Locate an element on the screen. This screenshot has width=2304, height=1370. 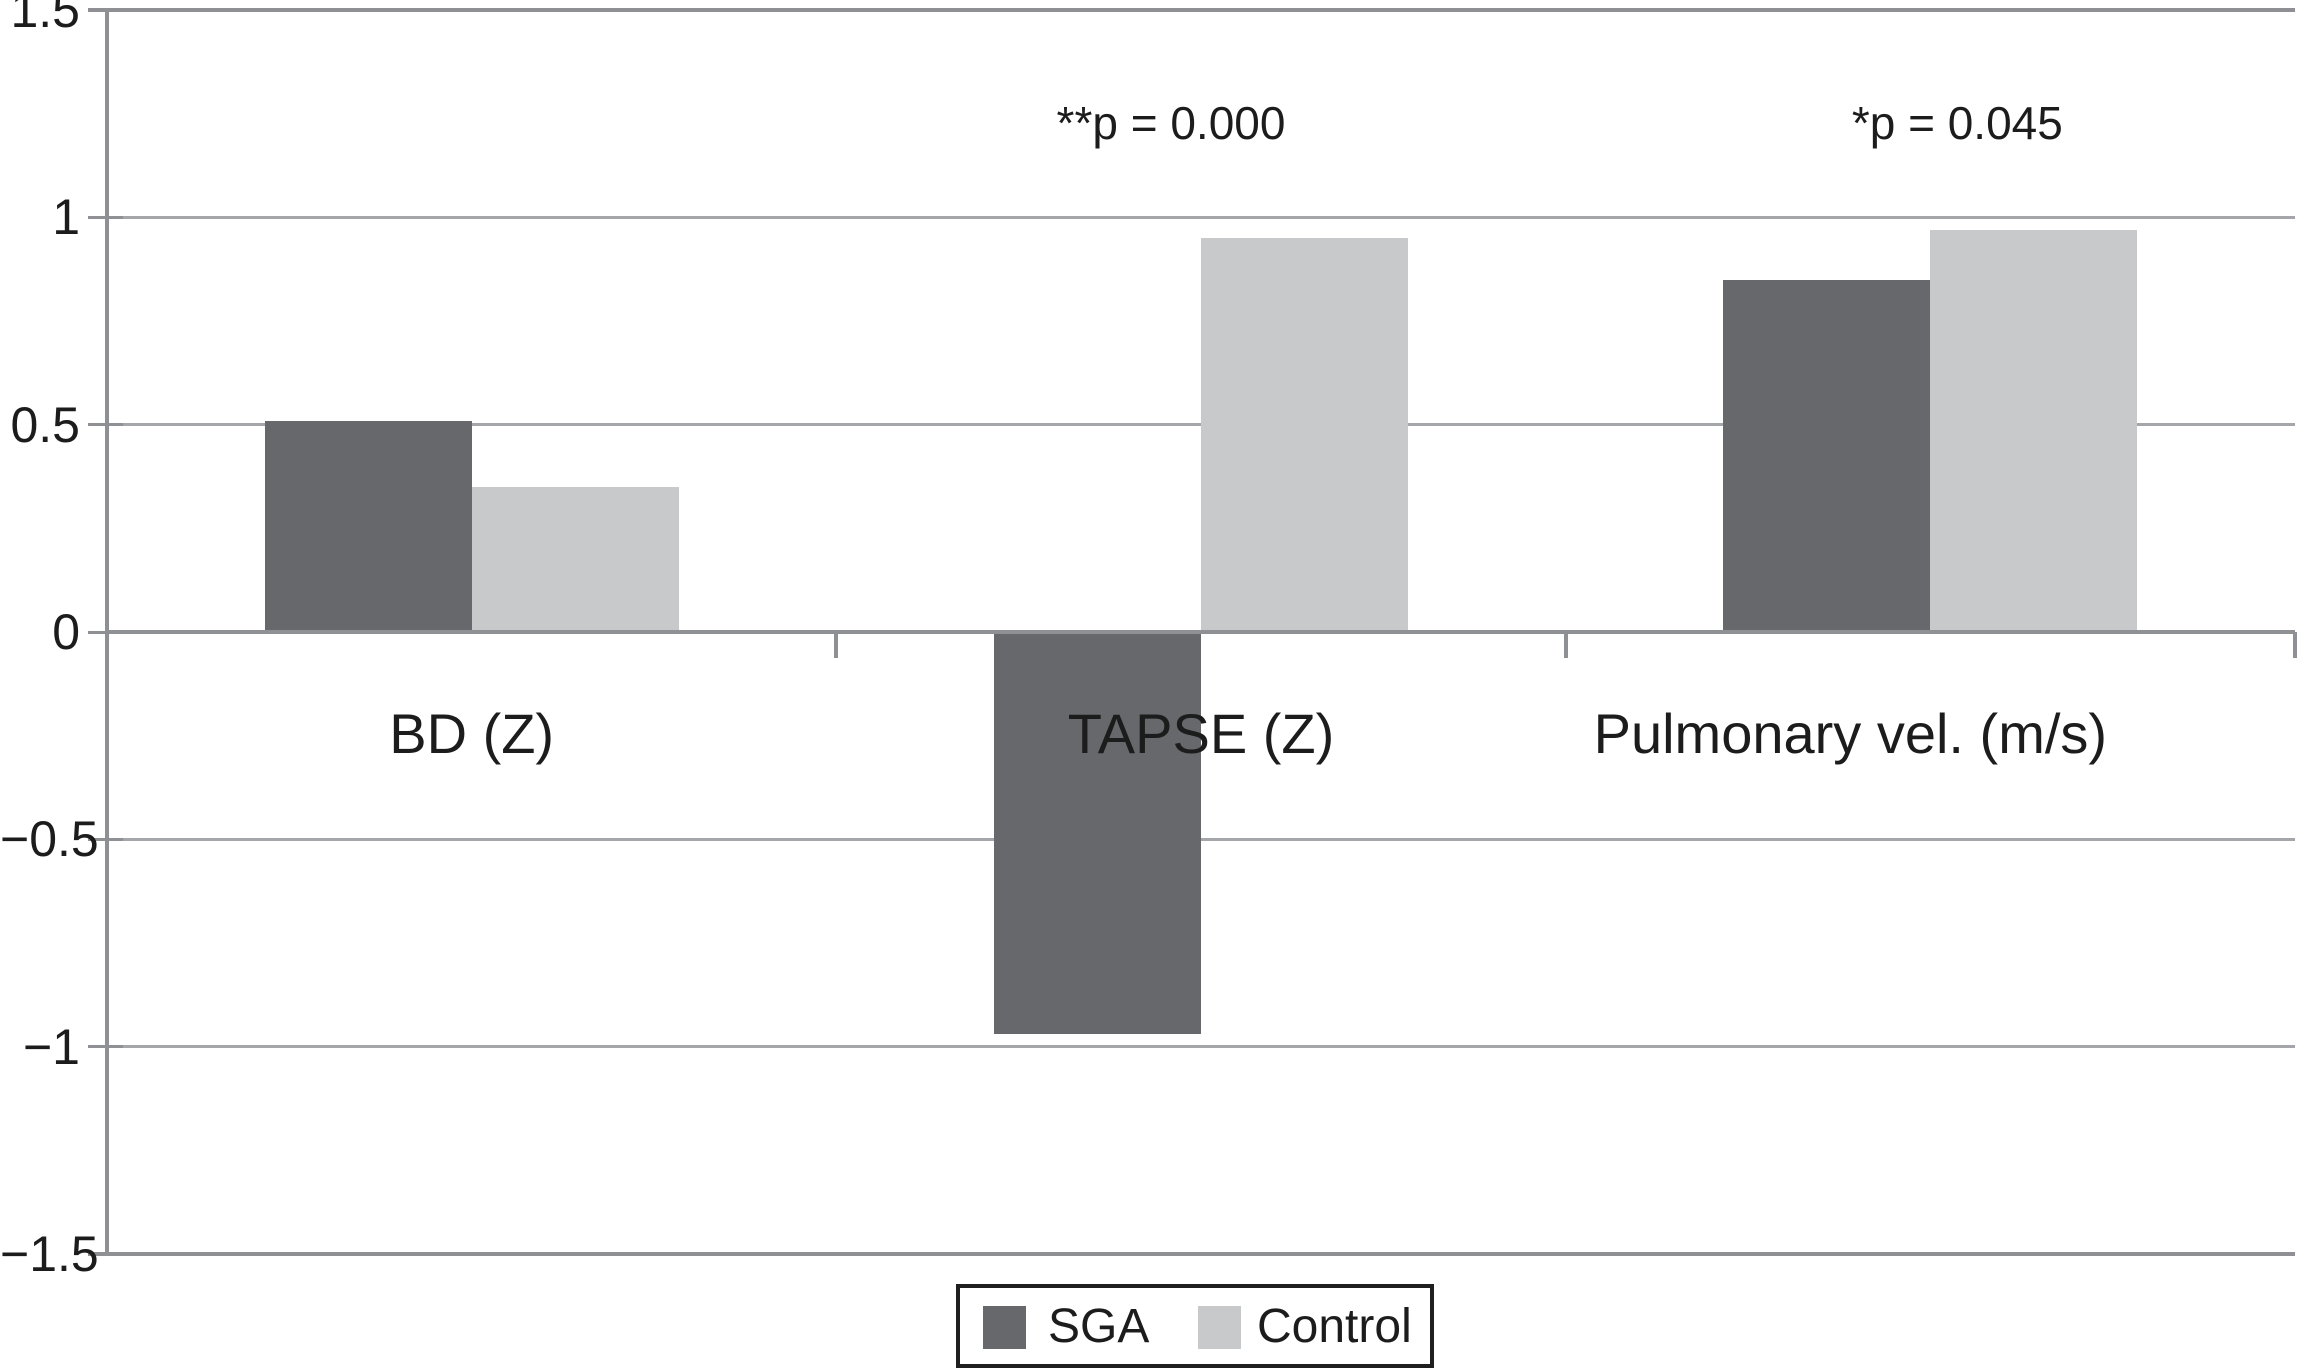
bar-control-pulmonary-vel-m-s is located at coordinates (2034, 430).